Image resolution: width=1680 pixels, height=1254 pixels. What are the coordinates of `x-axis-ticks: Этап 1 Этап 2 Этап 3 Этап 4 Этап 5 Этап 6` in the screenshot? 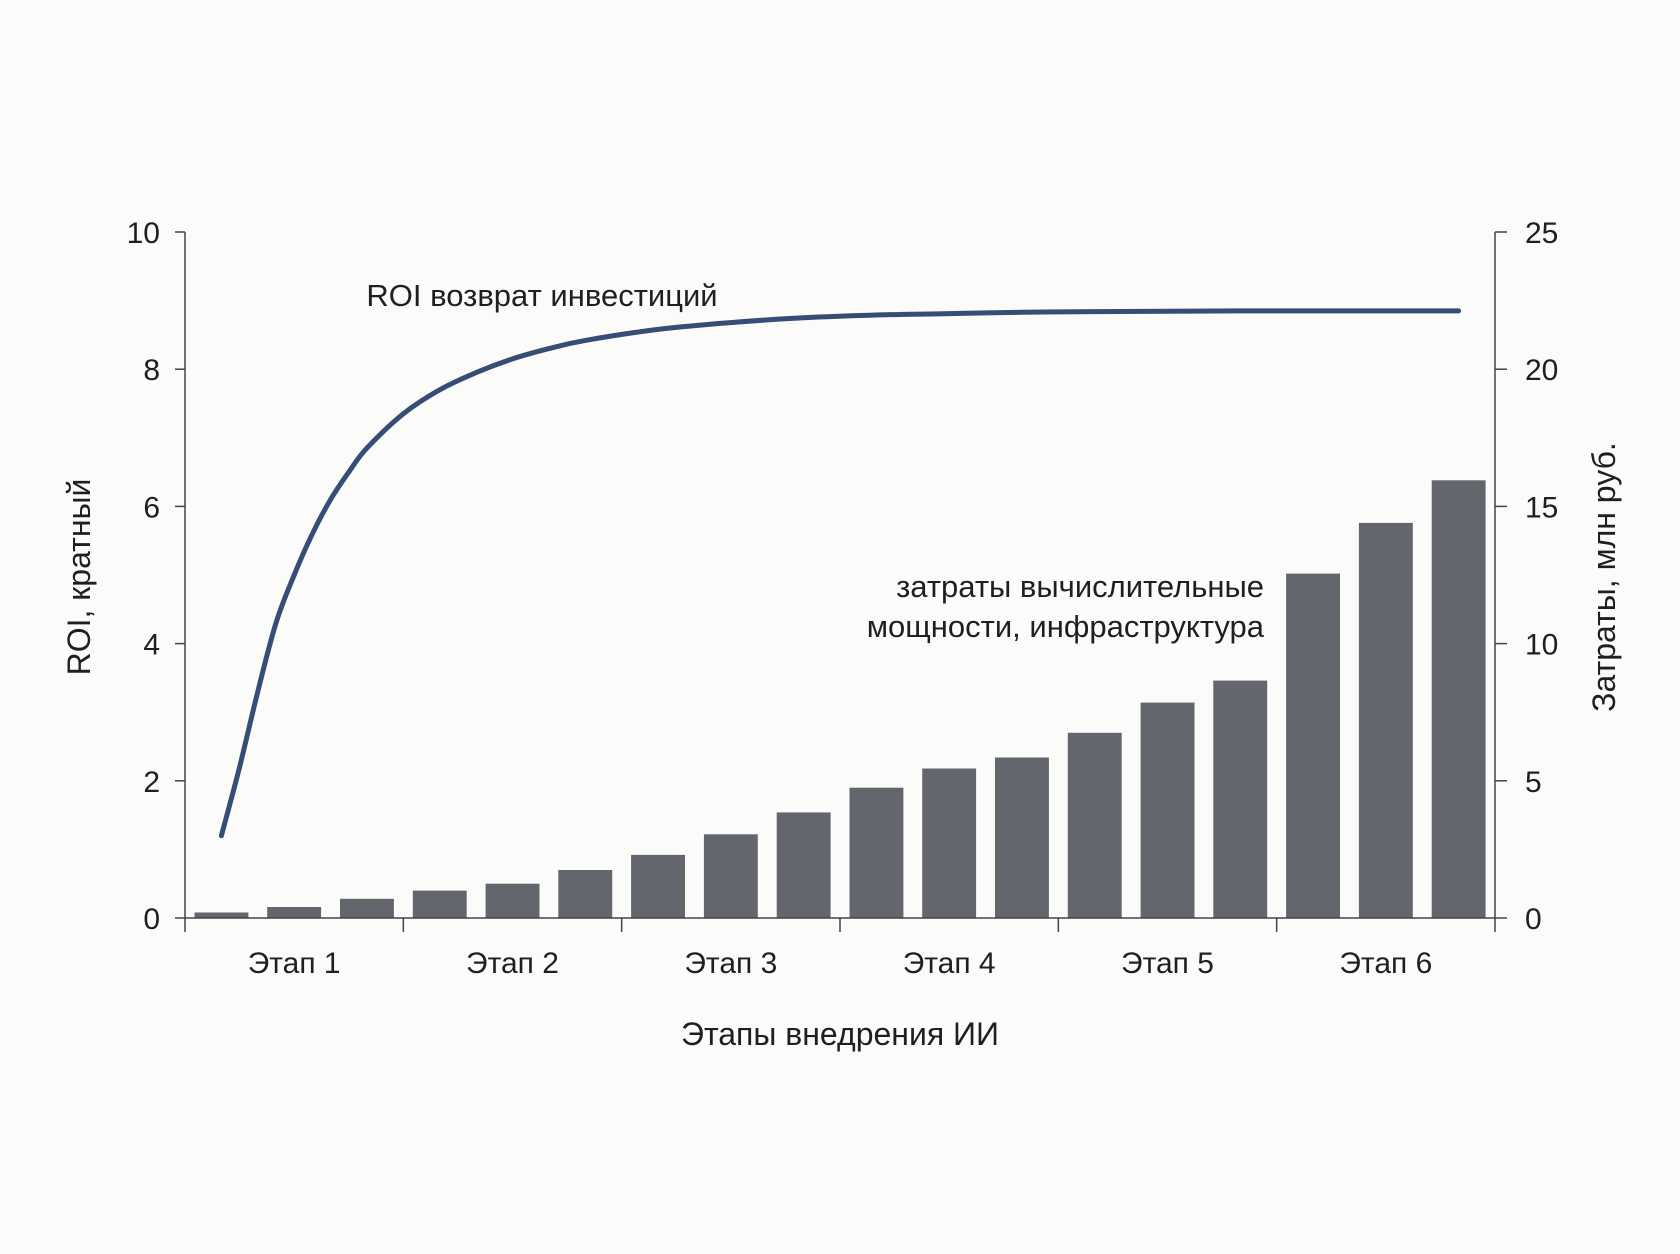 It's located at (840, 949).